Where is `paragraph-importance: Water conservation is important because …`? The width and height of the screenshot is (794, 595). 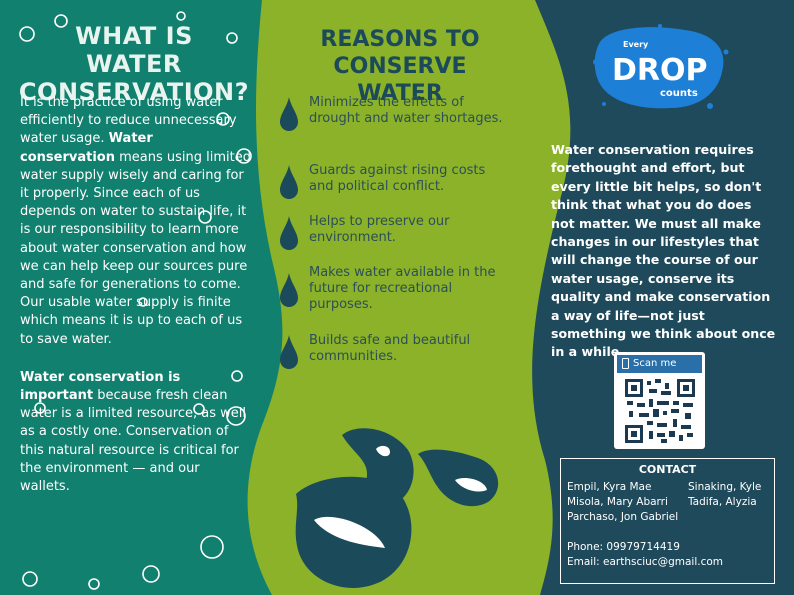 paragraph-importance: Water conservation is important because … is located at coordinates (136, 432).